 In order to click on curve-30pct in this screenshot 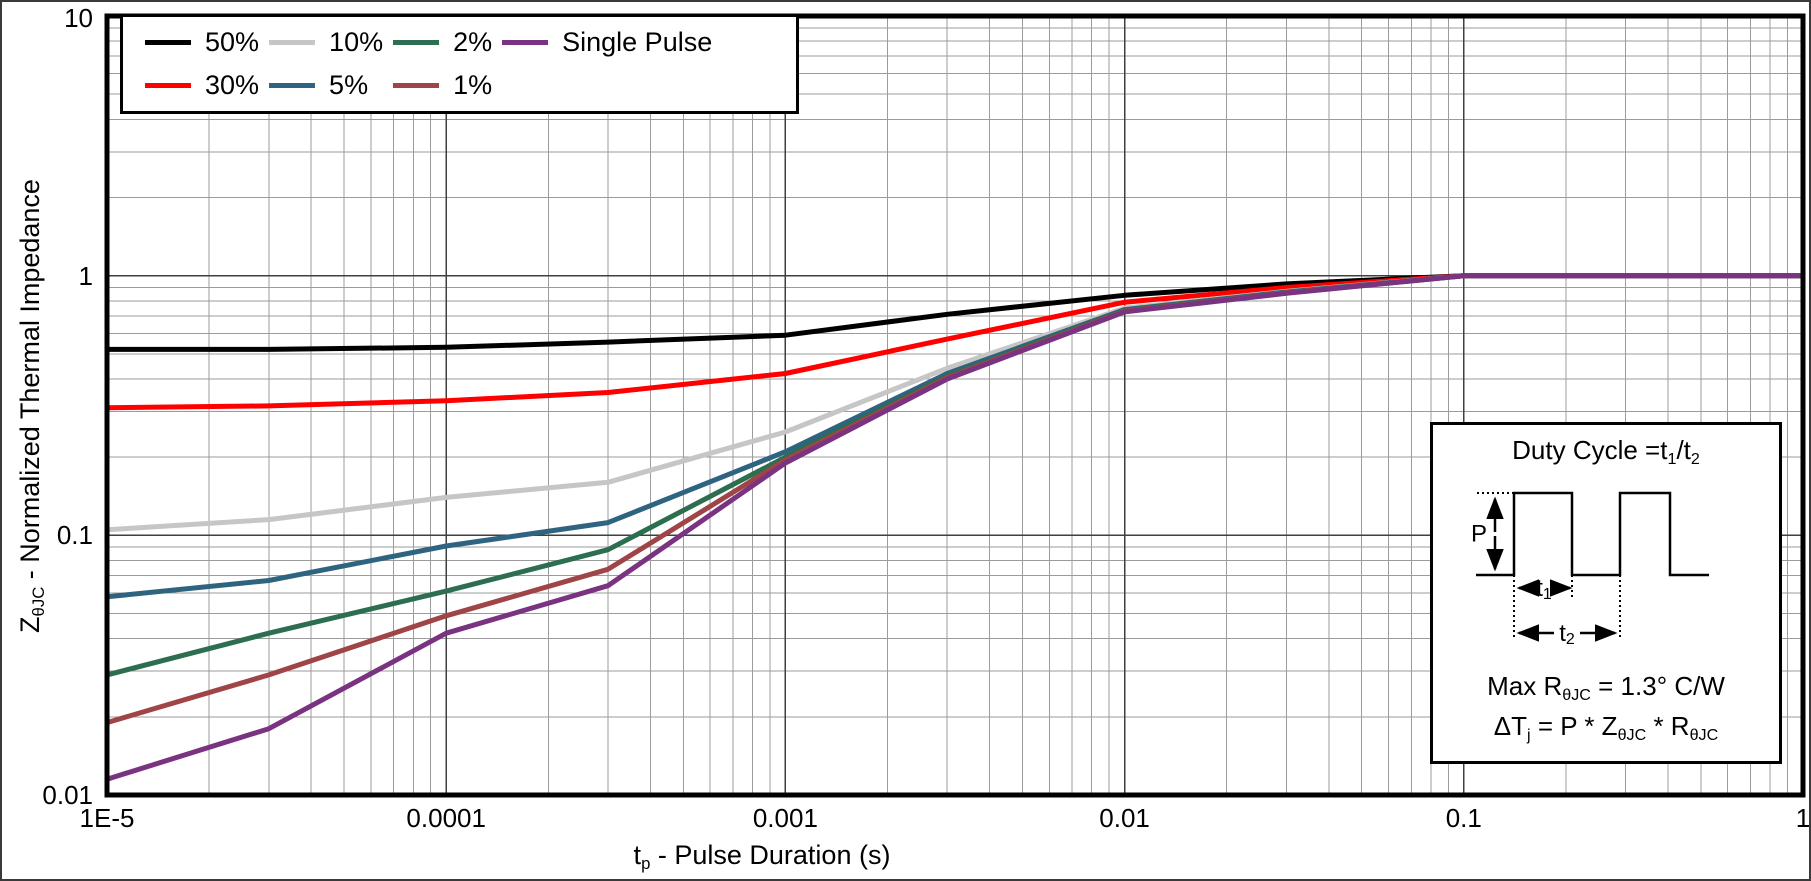, I will do `click(954, 342)`.